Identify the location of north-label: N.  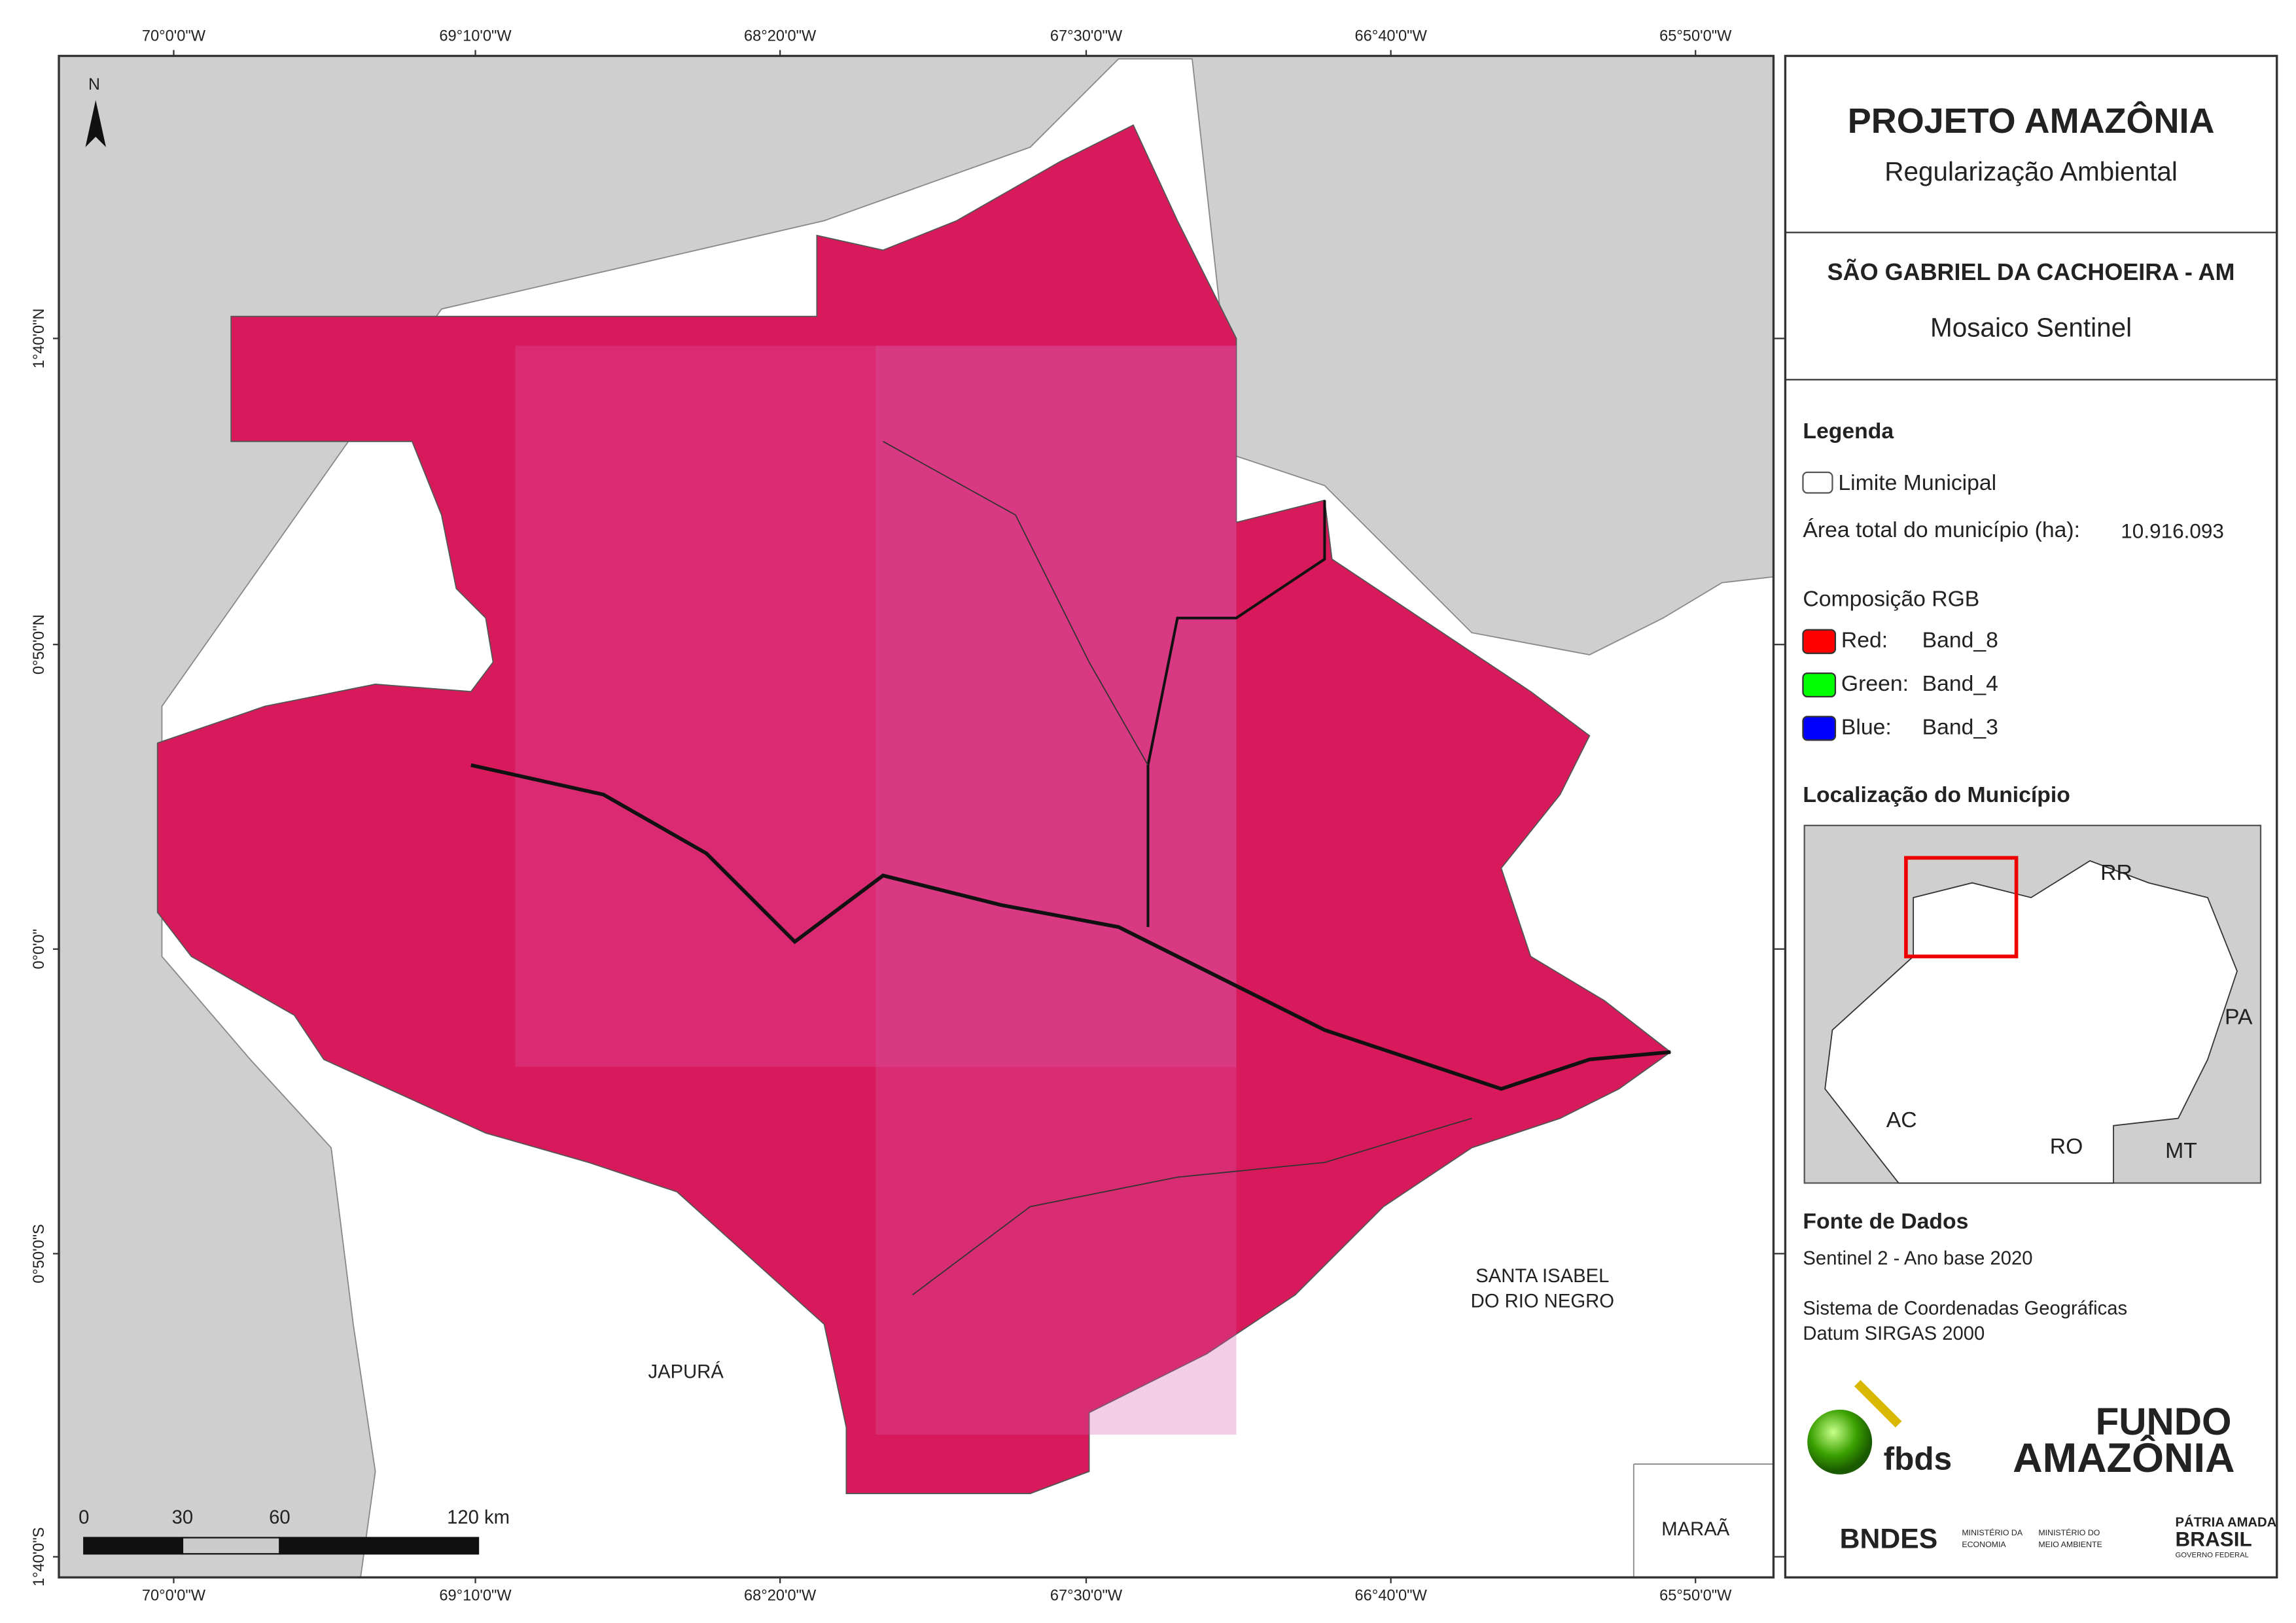
(94, 85).